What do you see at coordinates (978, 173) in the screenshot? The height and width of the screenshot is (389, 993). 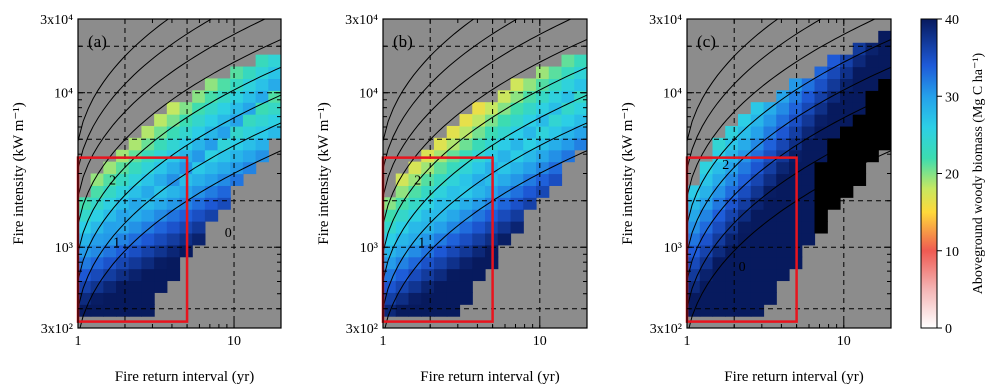 I see `colorbar-label: Aboveground woody biomass (Mg C ha⁻¹)` at bounding box center [978, 173].